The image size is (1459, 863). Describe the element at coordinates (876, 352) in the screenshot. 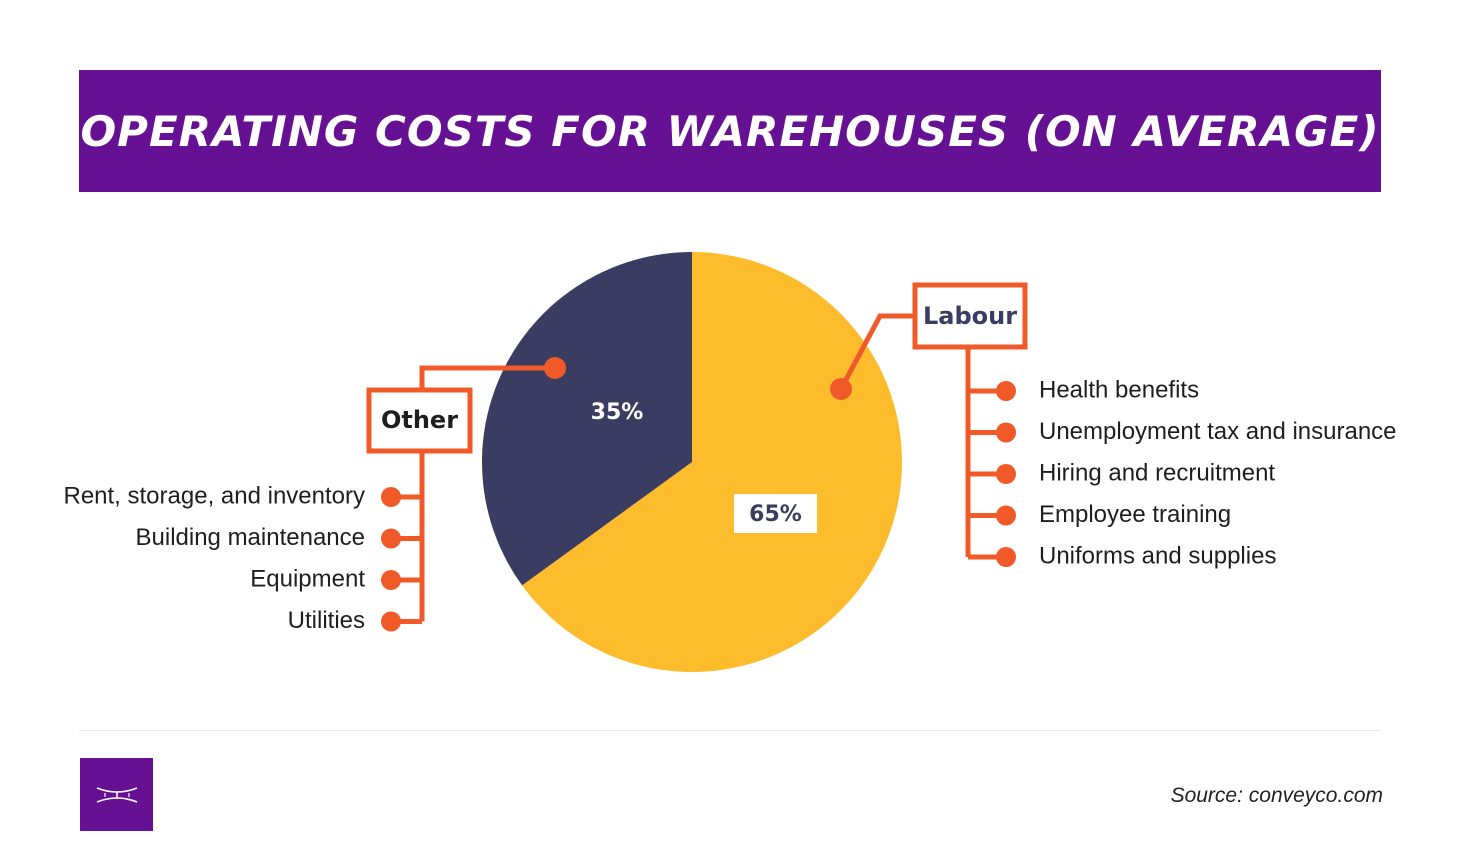

I see `labour-leader-line` at that location.